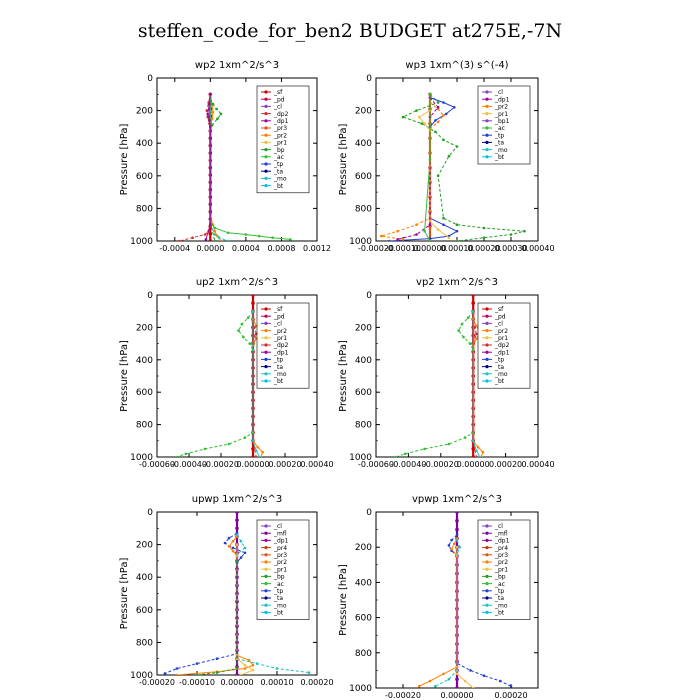 The height and width of the screenshot is (700, 700). I want to click on x-tick-label: 0.00000, so click(236, 682).